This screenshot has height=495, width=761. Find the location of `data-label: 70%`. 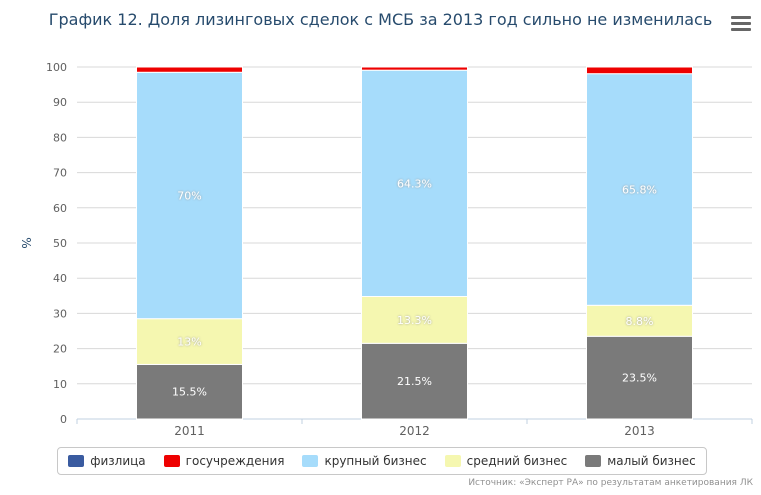

data-label: 70% is located at coordinates (189, 195).